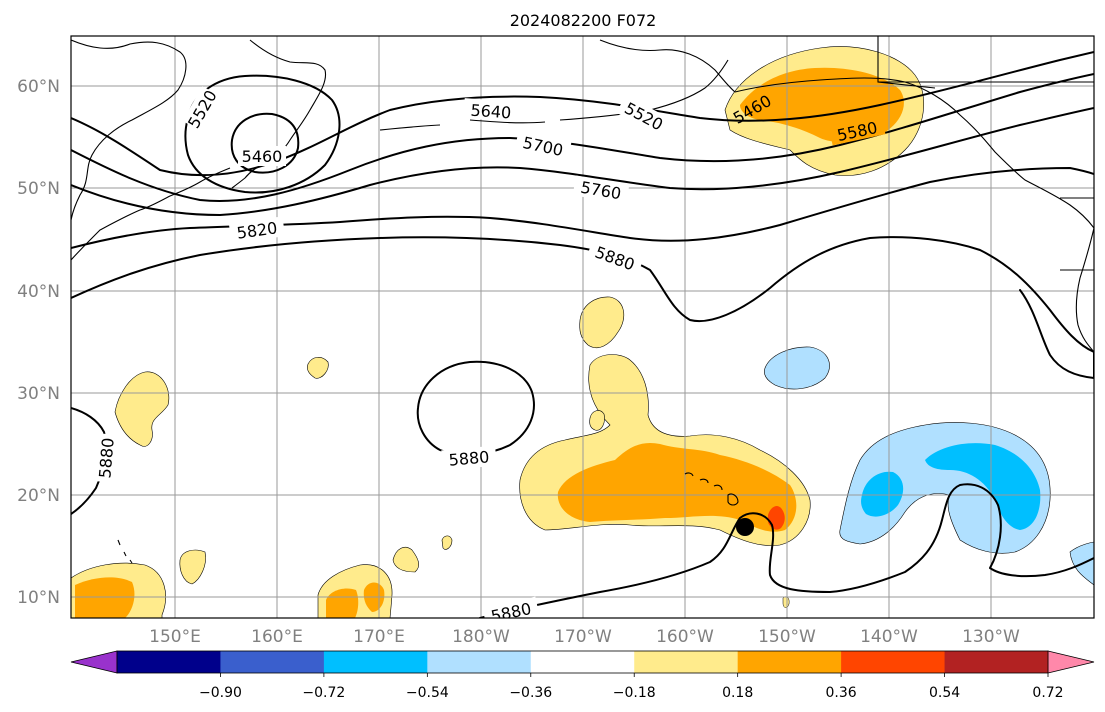  Describe the element at coordinates (342, 603) in the screenshot. I see `shade-s-medium` at that location.